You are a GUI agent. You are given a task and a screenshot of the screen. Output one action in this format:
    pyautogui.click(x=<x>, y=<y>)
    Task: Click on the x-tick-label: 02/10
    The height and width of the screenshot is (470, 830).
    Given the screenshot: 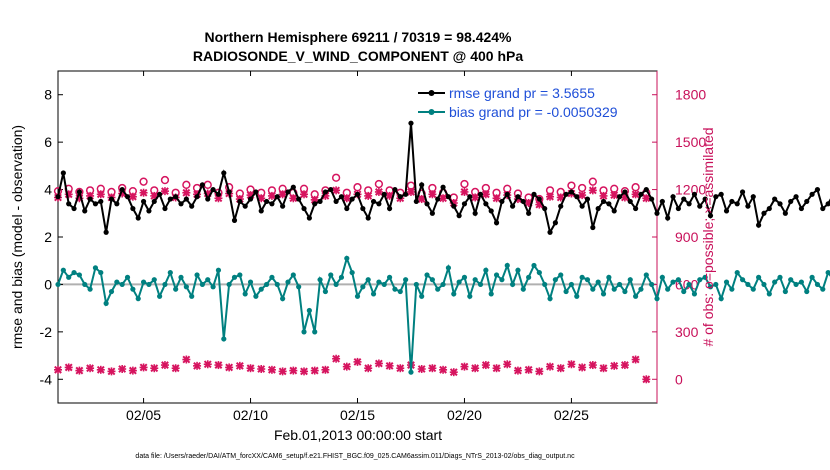 What is the action you would take?
    pyautogui.click(x=250, y=415)
    